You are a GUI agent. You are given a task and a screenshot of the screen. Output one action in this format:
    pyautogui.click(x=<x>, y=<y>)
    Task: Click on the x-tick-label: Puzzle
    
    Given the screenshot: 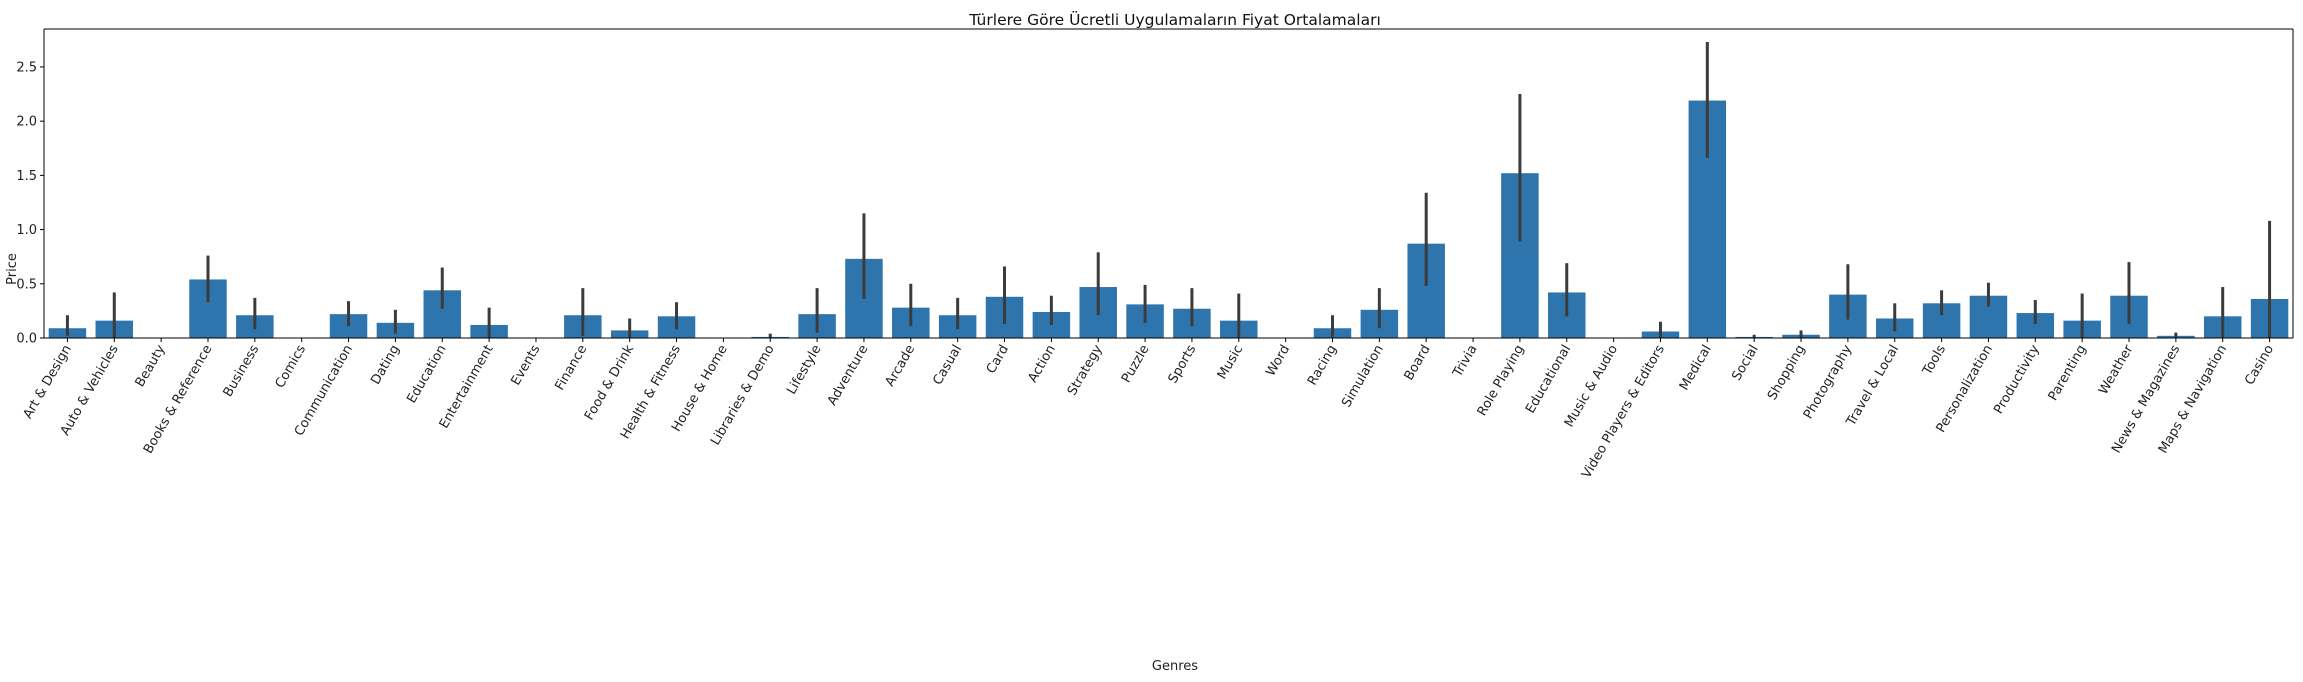 What is the action you would take?
    pyautogui.click(x=1136, y=364)
    